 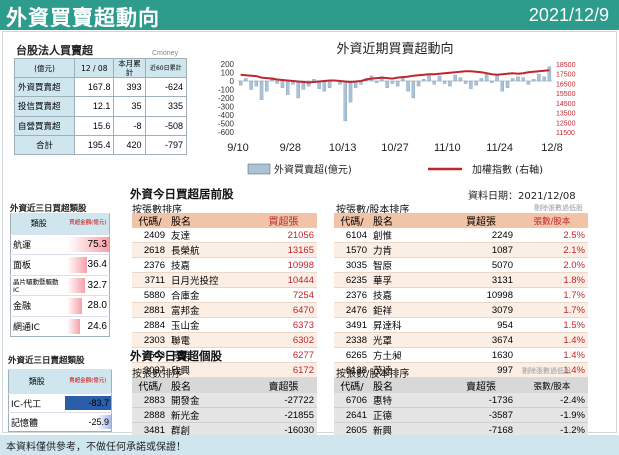 What do you see at coordinates (461, 415) in the screenshot?
I see `table-row: 2641 正德 -3587 -1.9%` at bounding box center [461, 415].